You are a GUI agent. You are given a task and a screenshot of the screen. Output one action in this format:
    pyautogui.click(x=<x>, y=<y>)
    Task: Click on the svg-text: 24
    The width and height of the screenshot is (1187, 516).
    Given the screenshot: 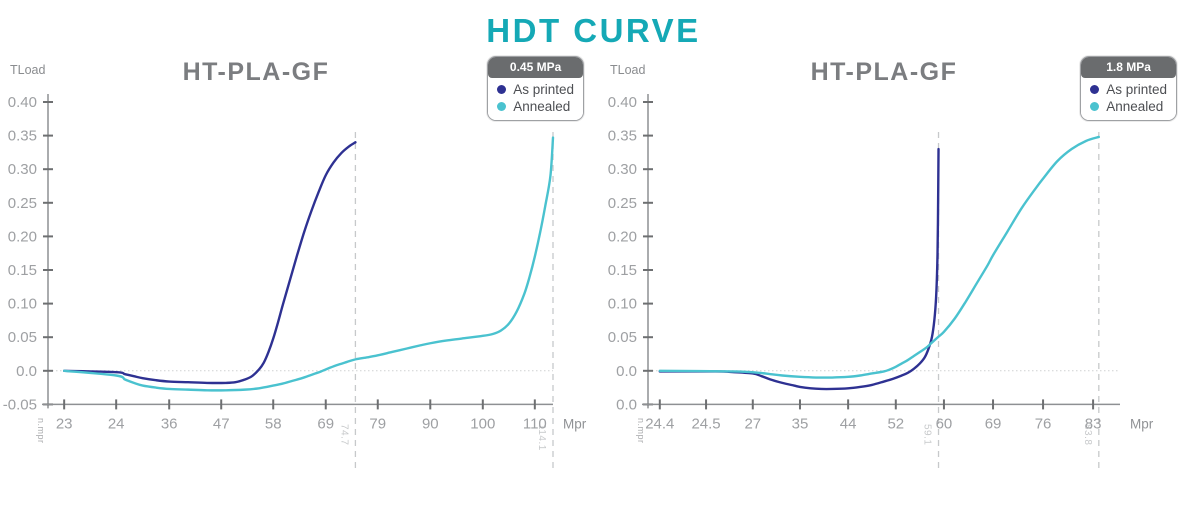 What is the action you would take?
    pyautogui.click(x=116, y=423)
    